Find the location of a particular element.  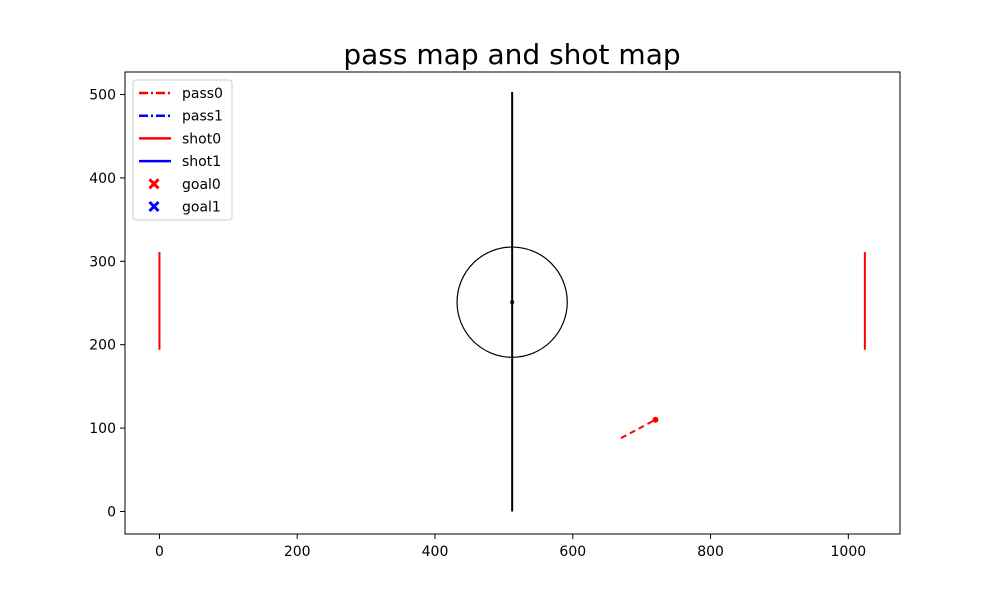

legend-item-goal0: goal0 is located at coordinates (184, 185).